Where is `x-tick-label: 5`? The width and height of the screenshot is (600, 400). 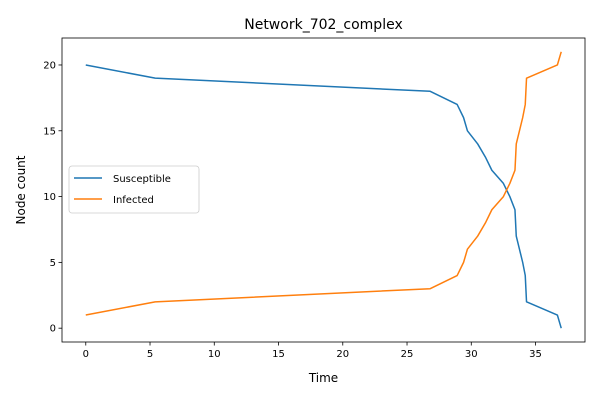 x-tick-label: 5 is located at coordinates (150, 354).